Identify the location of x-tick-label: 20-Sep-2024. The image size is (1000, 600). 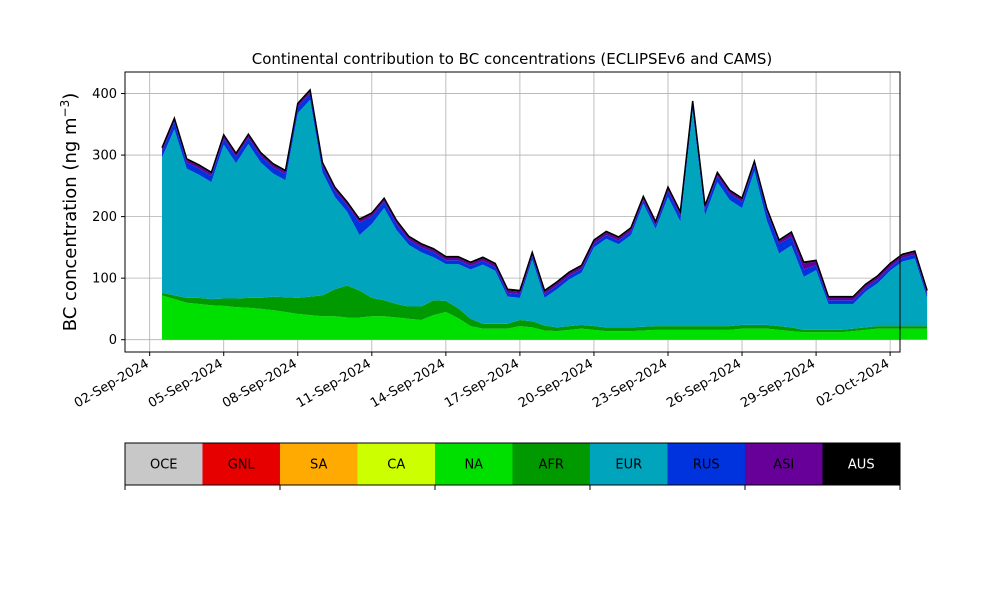
(556, 383).